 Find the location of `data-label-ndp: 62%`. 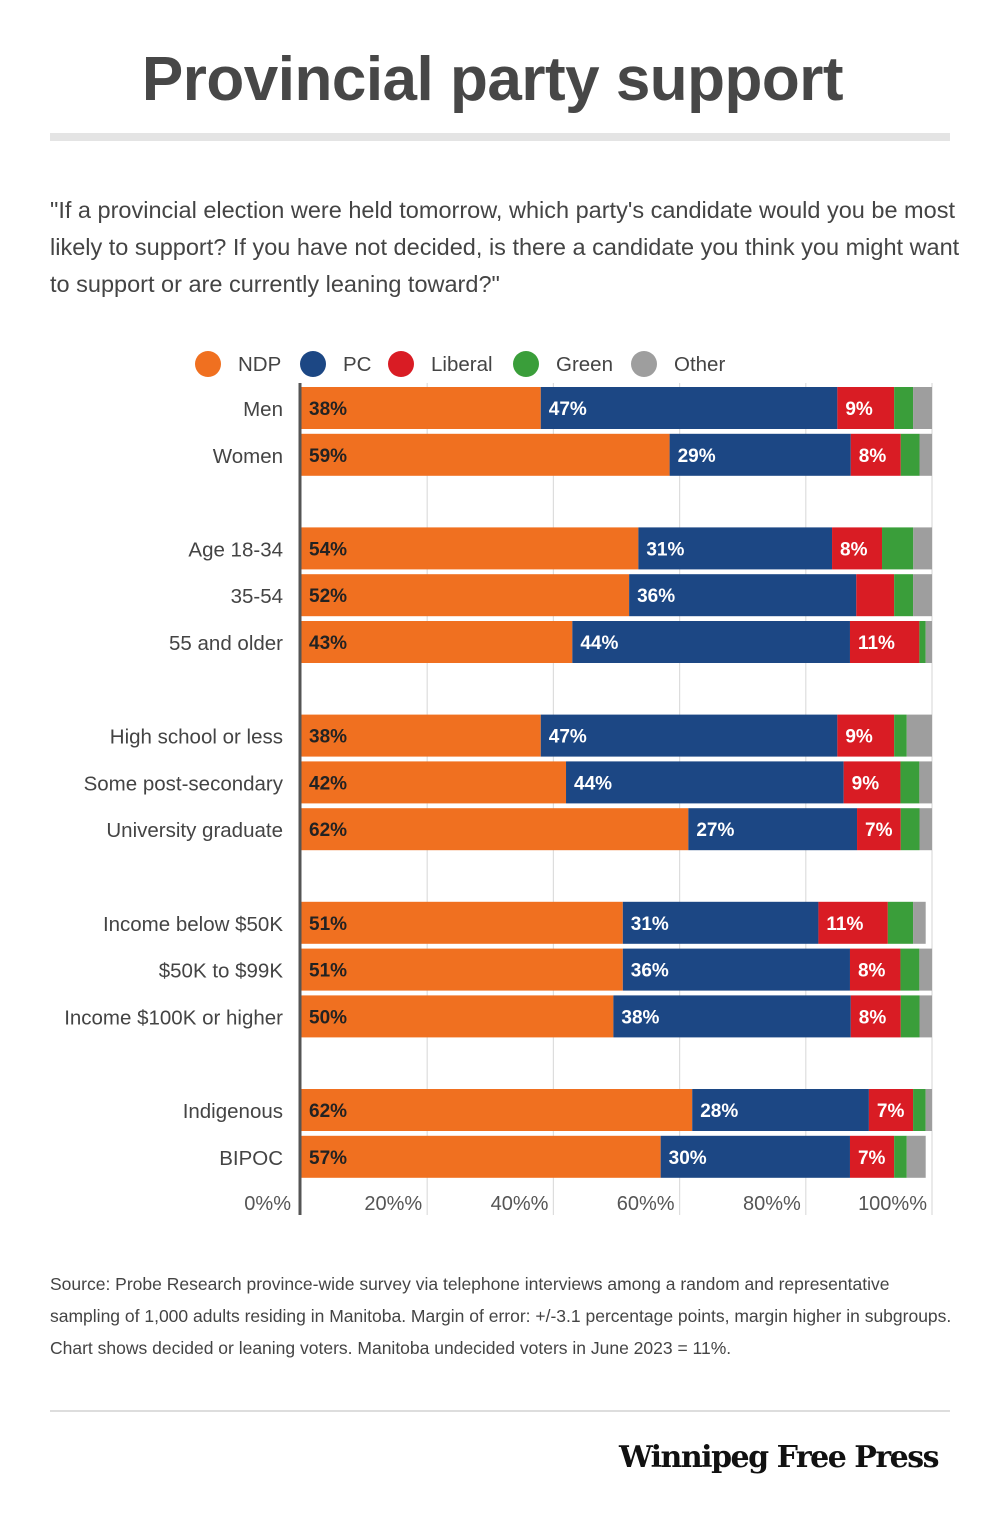

data-label-ndp: 62% is located at coordinates (328, 1111).